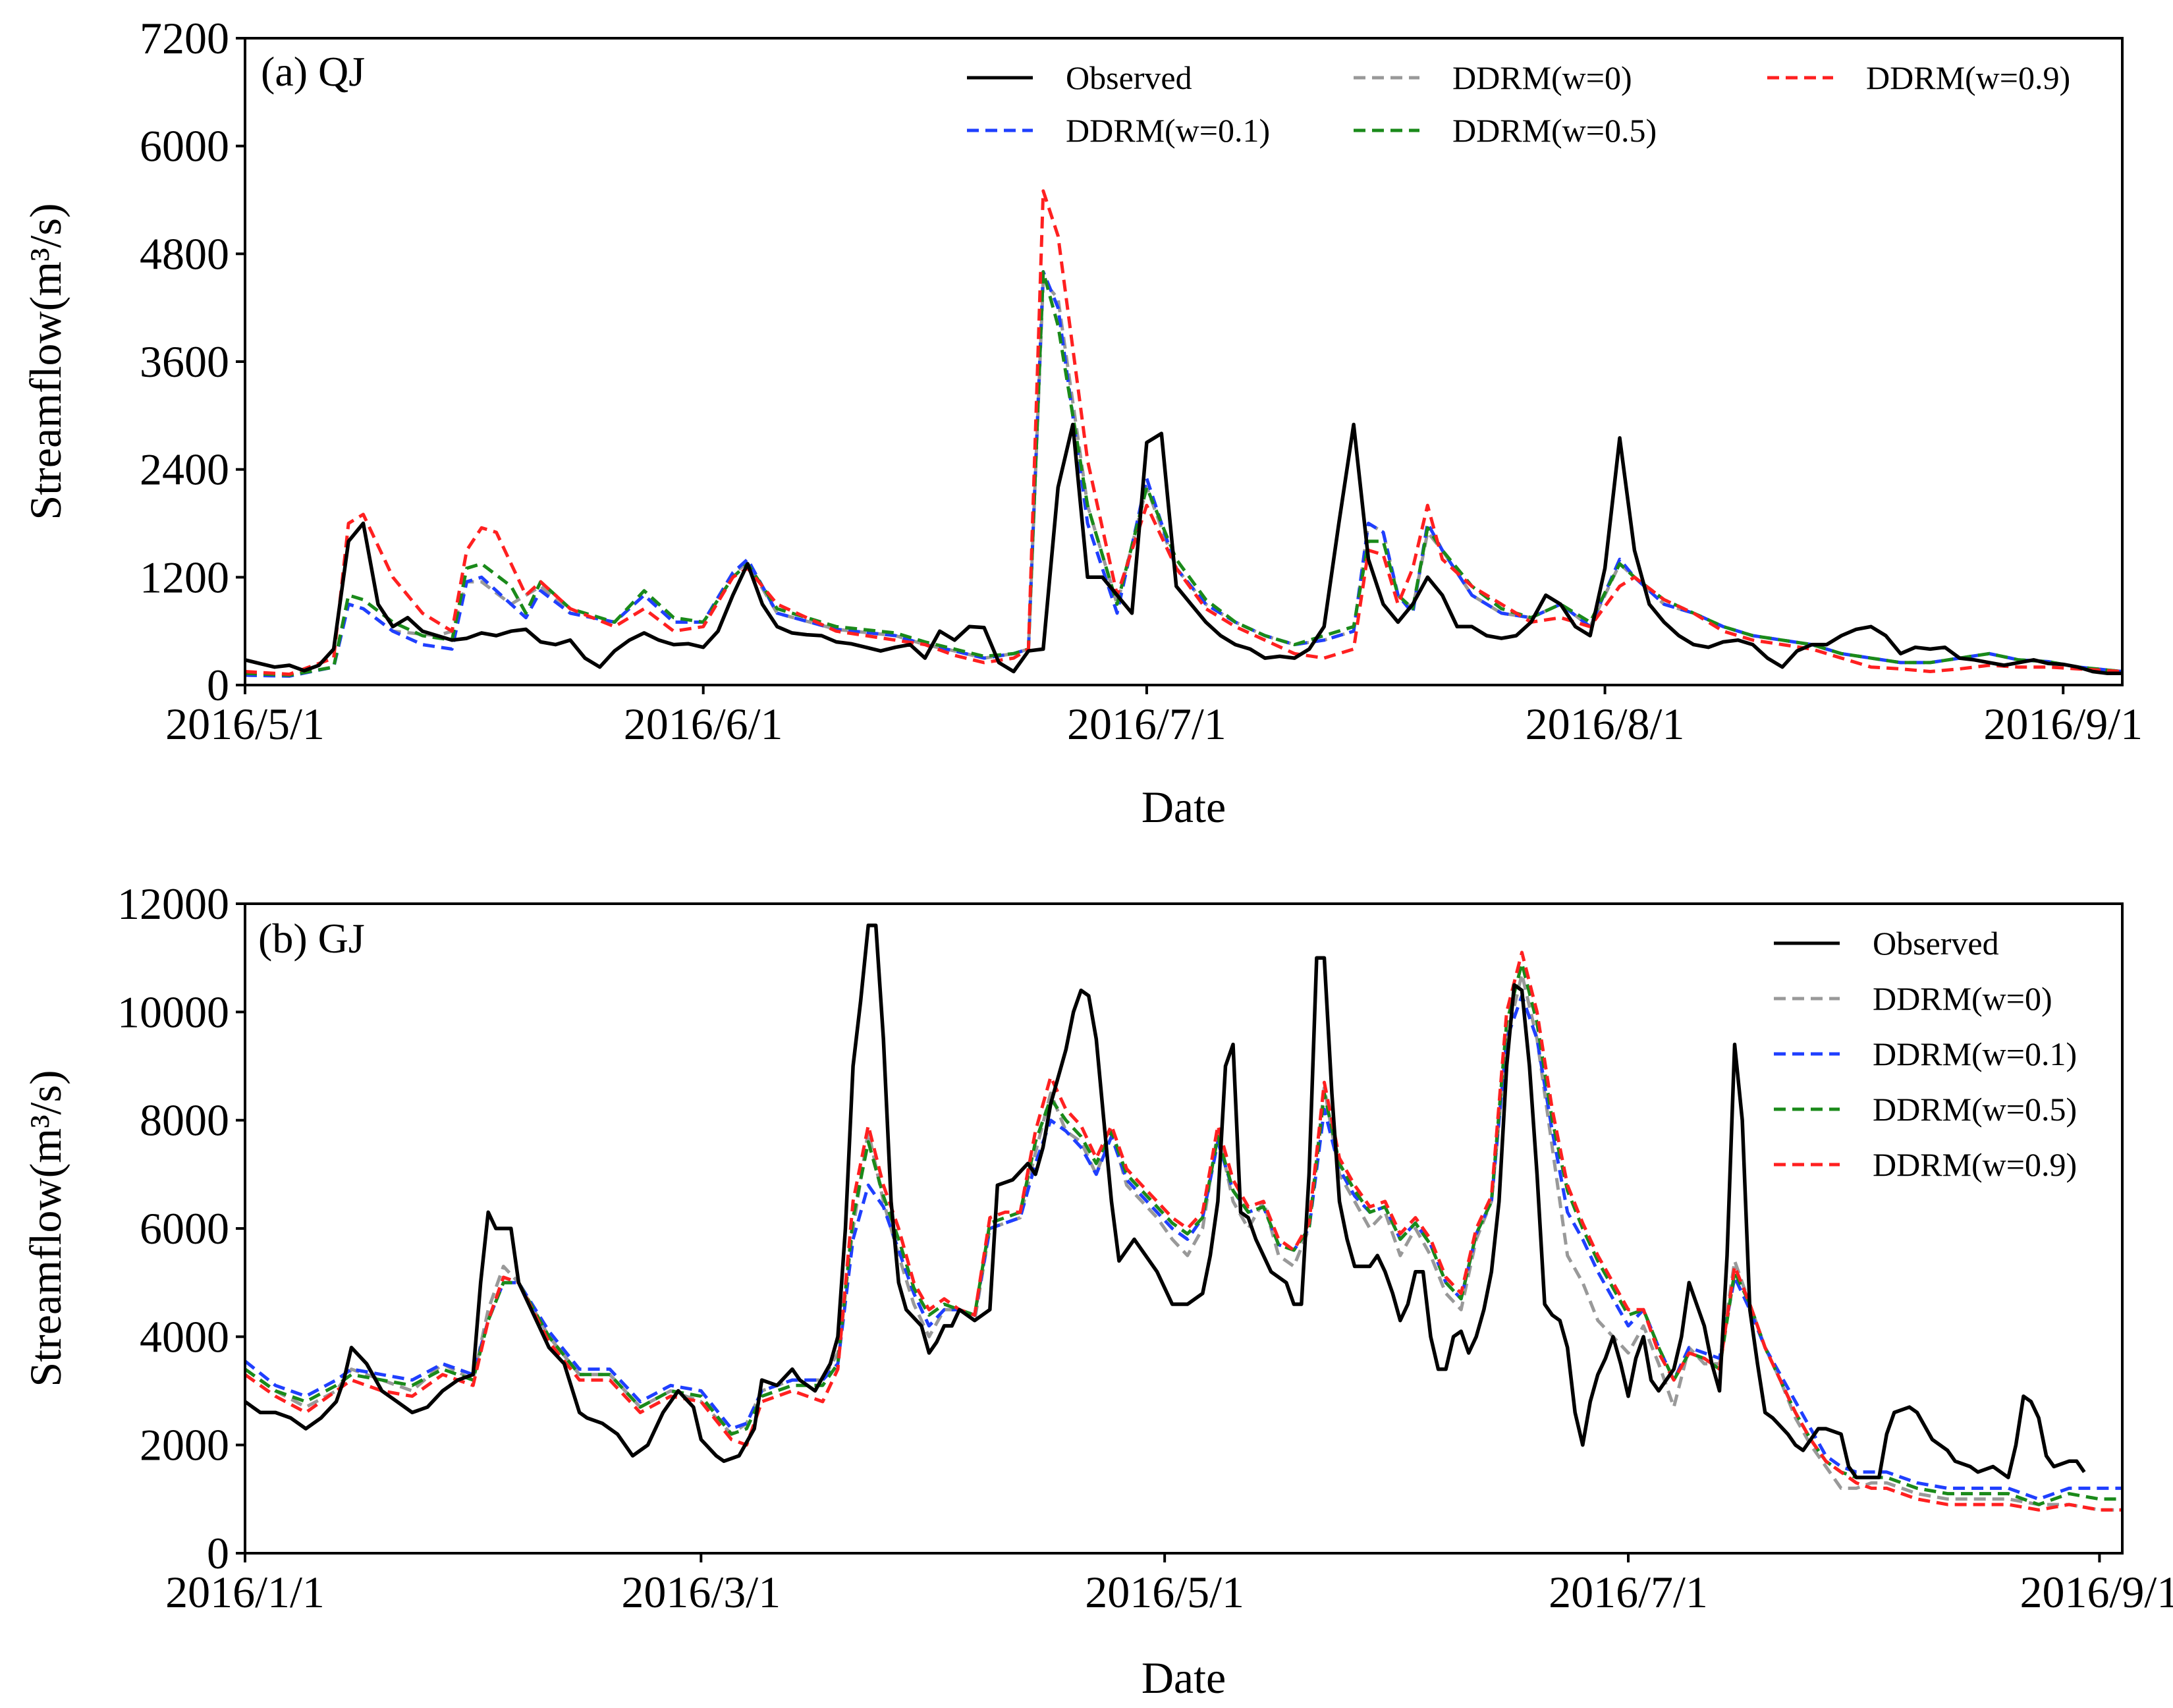  I want to click on y-tick-label: 3600, so click(184, 362).